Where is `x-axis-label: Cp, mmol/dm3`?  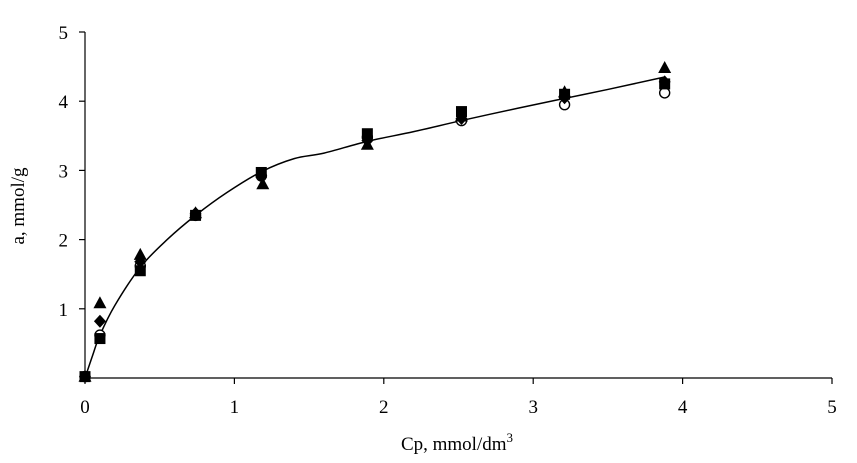 x-axis-label: Cp, mmol/dm3 is located at coordinates (457, 442).